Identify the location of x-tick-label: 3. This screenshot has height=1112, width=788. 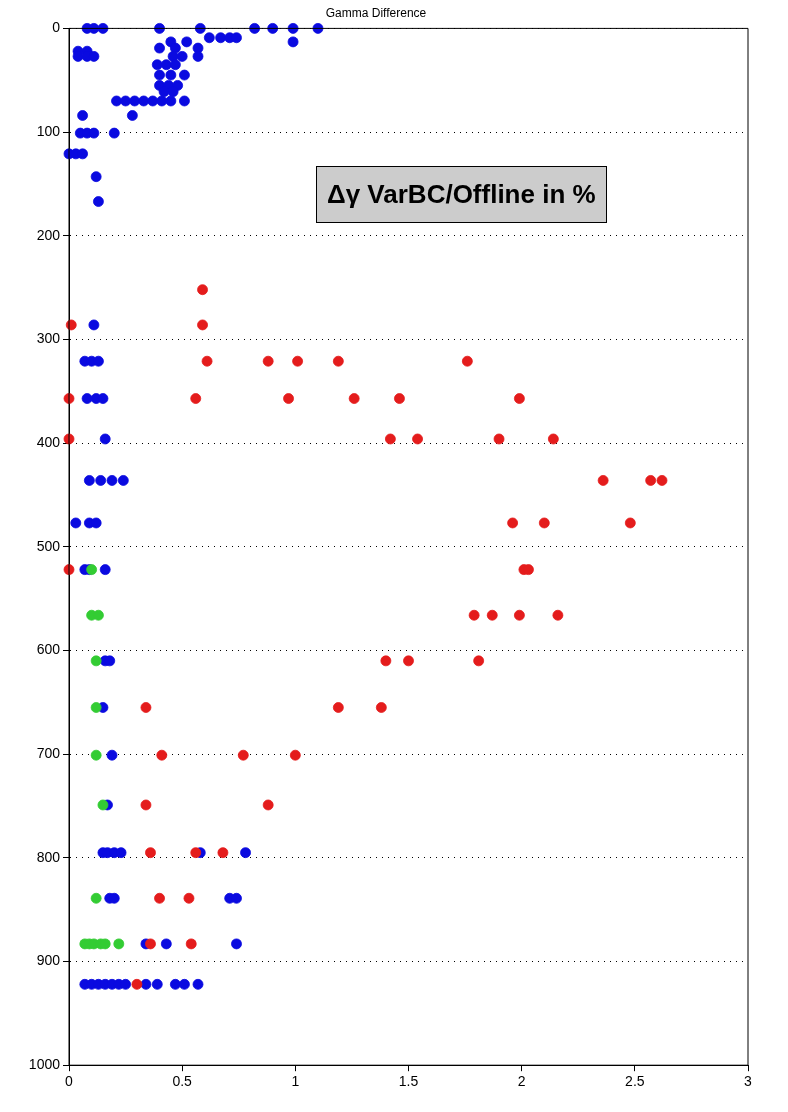
(748, 1081).